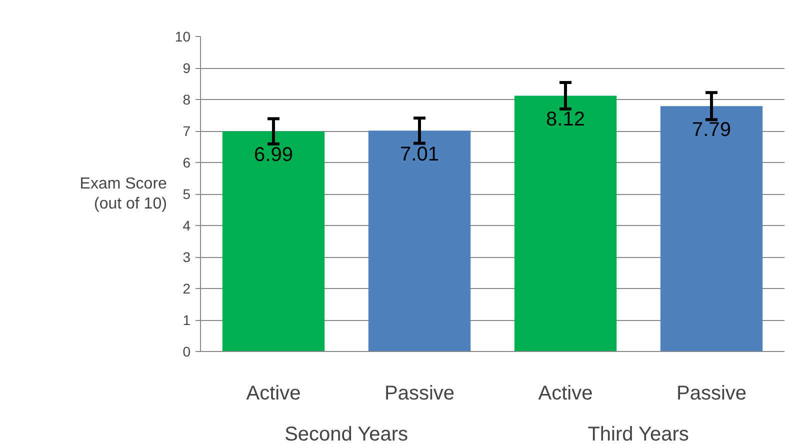 The image size is (794, 448). Describe the element at coordinates (186, 257) in the screenshot. I see `y-tick-label: 3` at that location.